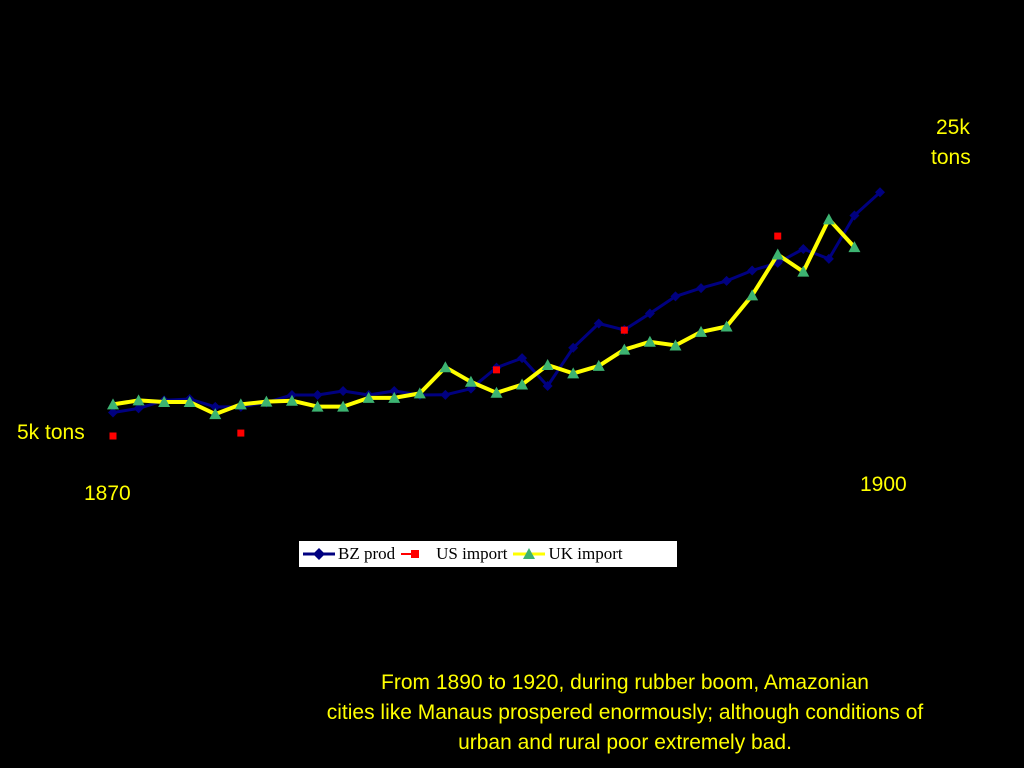 The image size is (1024, 768). What do you see at coordinates (107, 493) in the screenshot?
I see `start-year-label: 1870` at bounding box center [107, 493].